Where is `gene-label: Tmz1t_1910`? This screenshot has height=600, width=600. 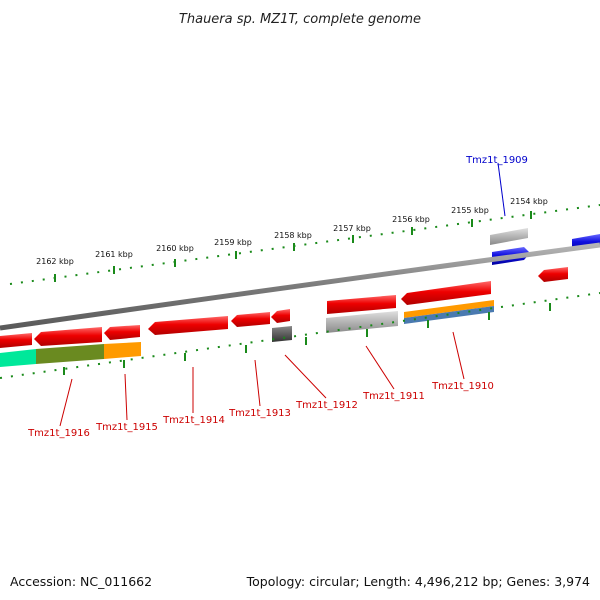 gene-label: Tmz1t_1910 is located at coordinates (462, 386).